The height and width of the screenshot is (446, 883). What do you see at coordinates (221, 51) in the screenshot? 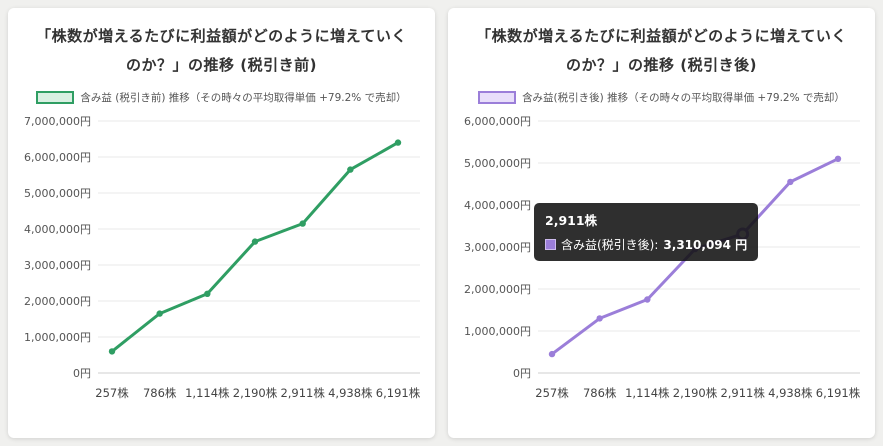
I see `chart-title-pretax: 「株数が増えるたびに利益額がどのように増えていくのか？」の推移 (税引き前)` at bounding box center [221, 51].